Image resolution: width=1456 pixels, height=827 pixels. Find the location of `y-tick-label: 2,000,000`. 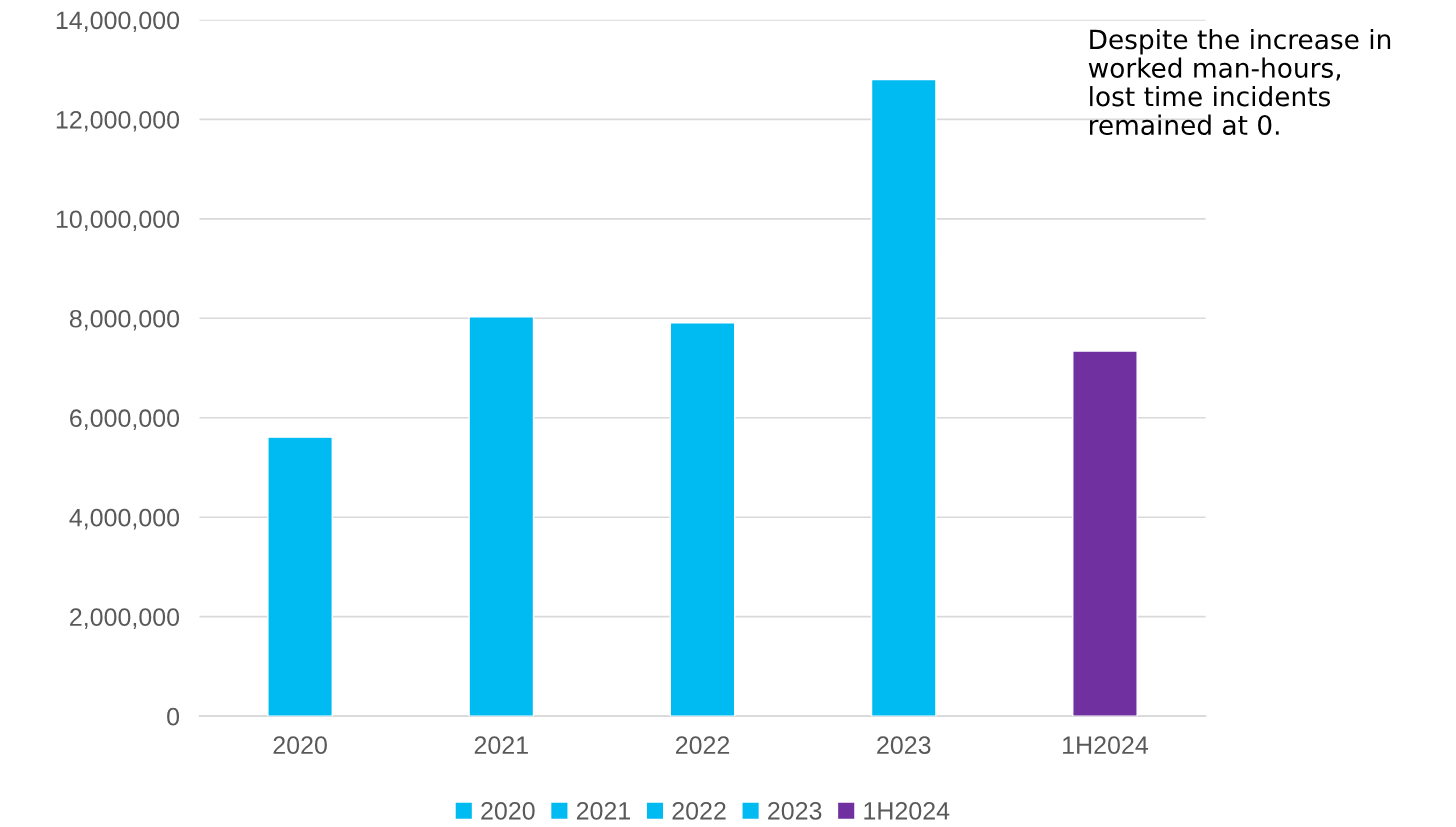

y-tick-label: 2,000,000 is located at coordinates (125, 618).